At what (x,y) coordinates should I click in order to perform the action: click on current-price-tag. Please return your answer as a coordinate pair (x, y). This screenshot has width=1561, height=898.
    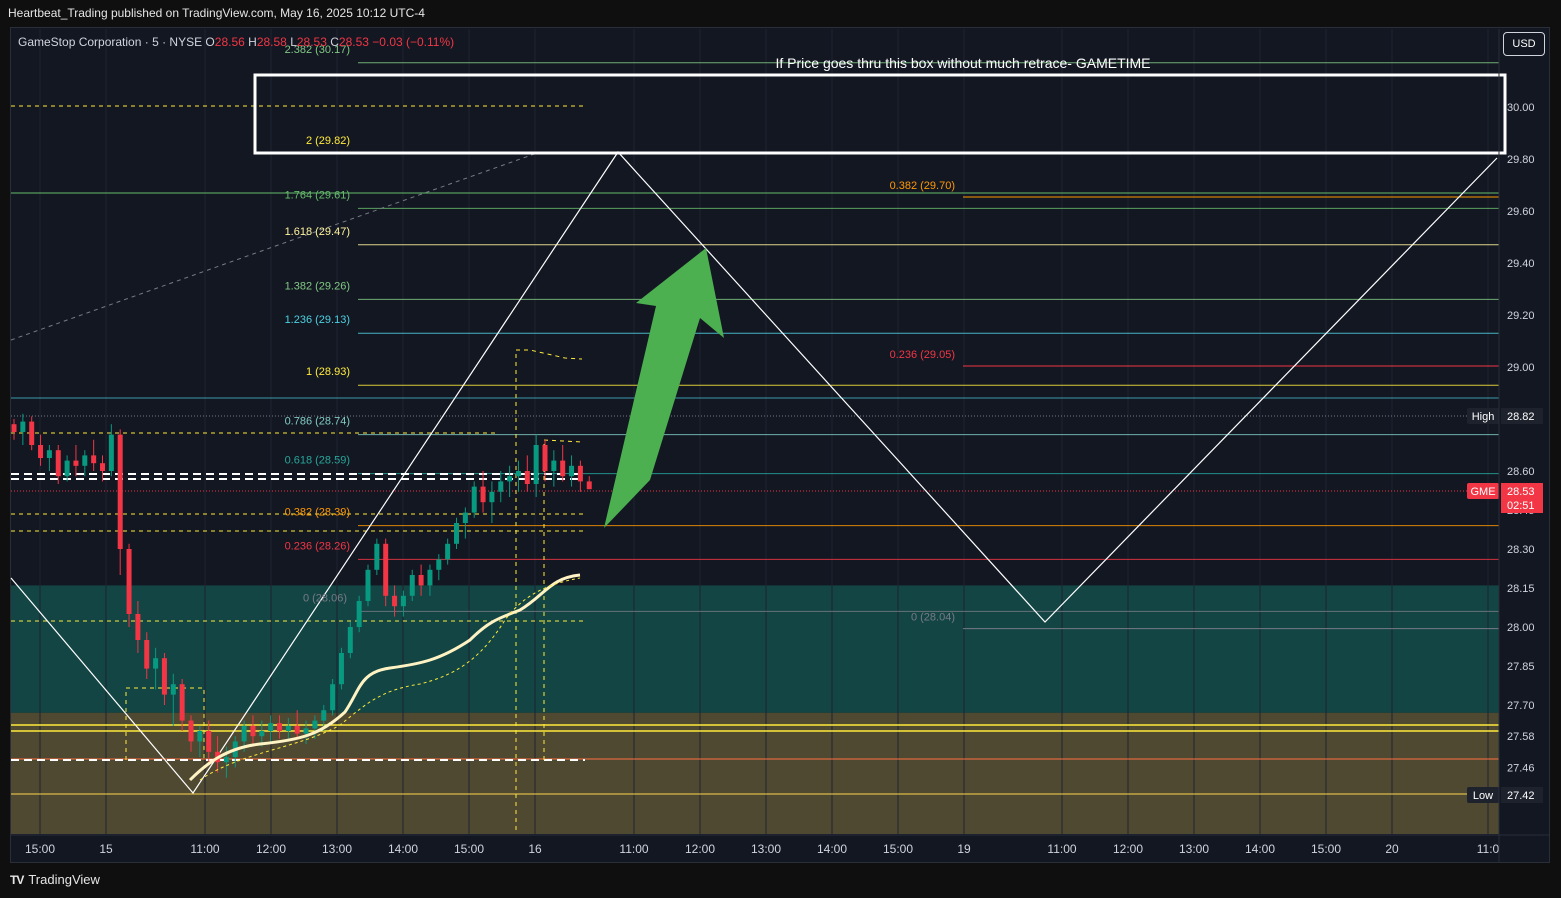
    Looking at the image, I should click on (1522, 498).